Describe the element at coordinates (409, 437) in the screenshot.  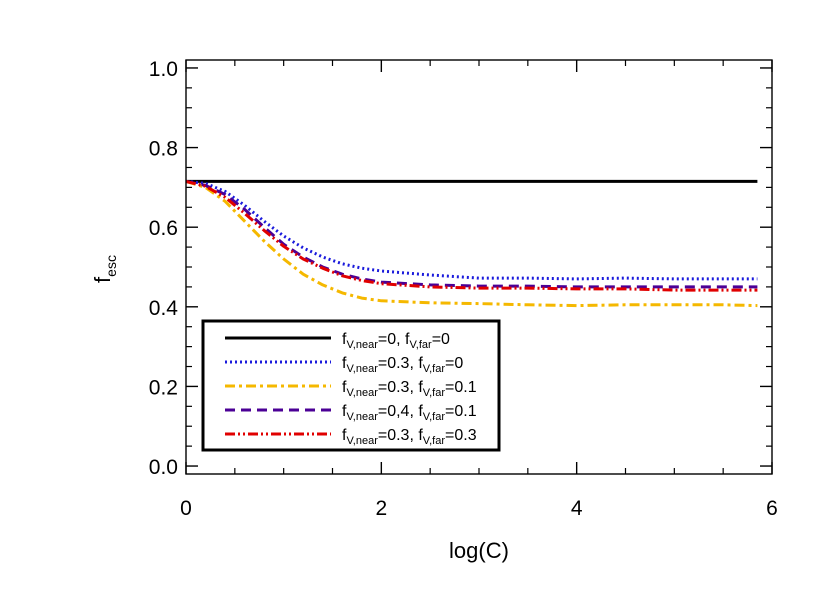
I see `legend-label-5: fV,near=0.3, fV,far=0.3` at that location.